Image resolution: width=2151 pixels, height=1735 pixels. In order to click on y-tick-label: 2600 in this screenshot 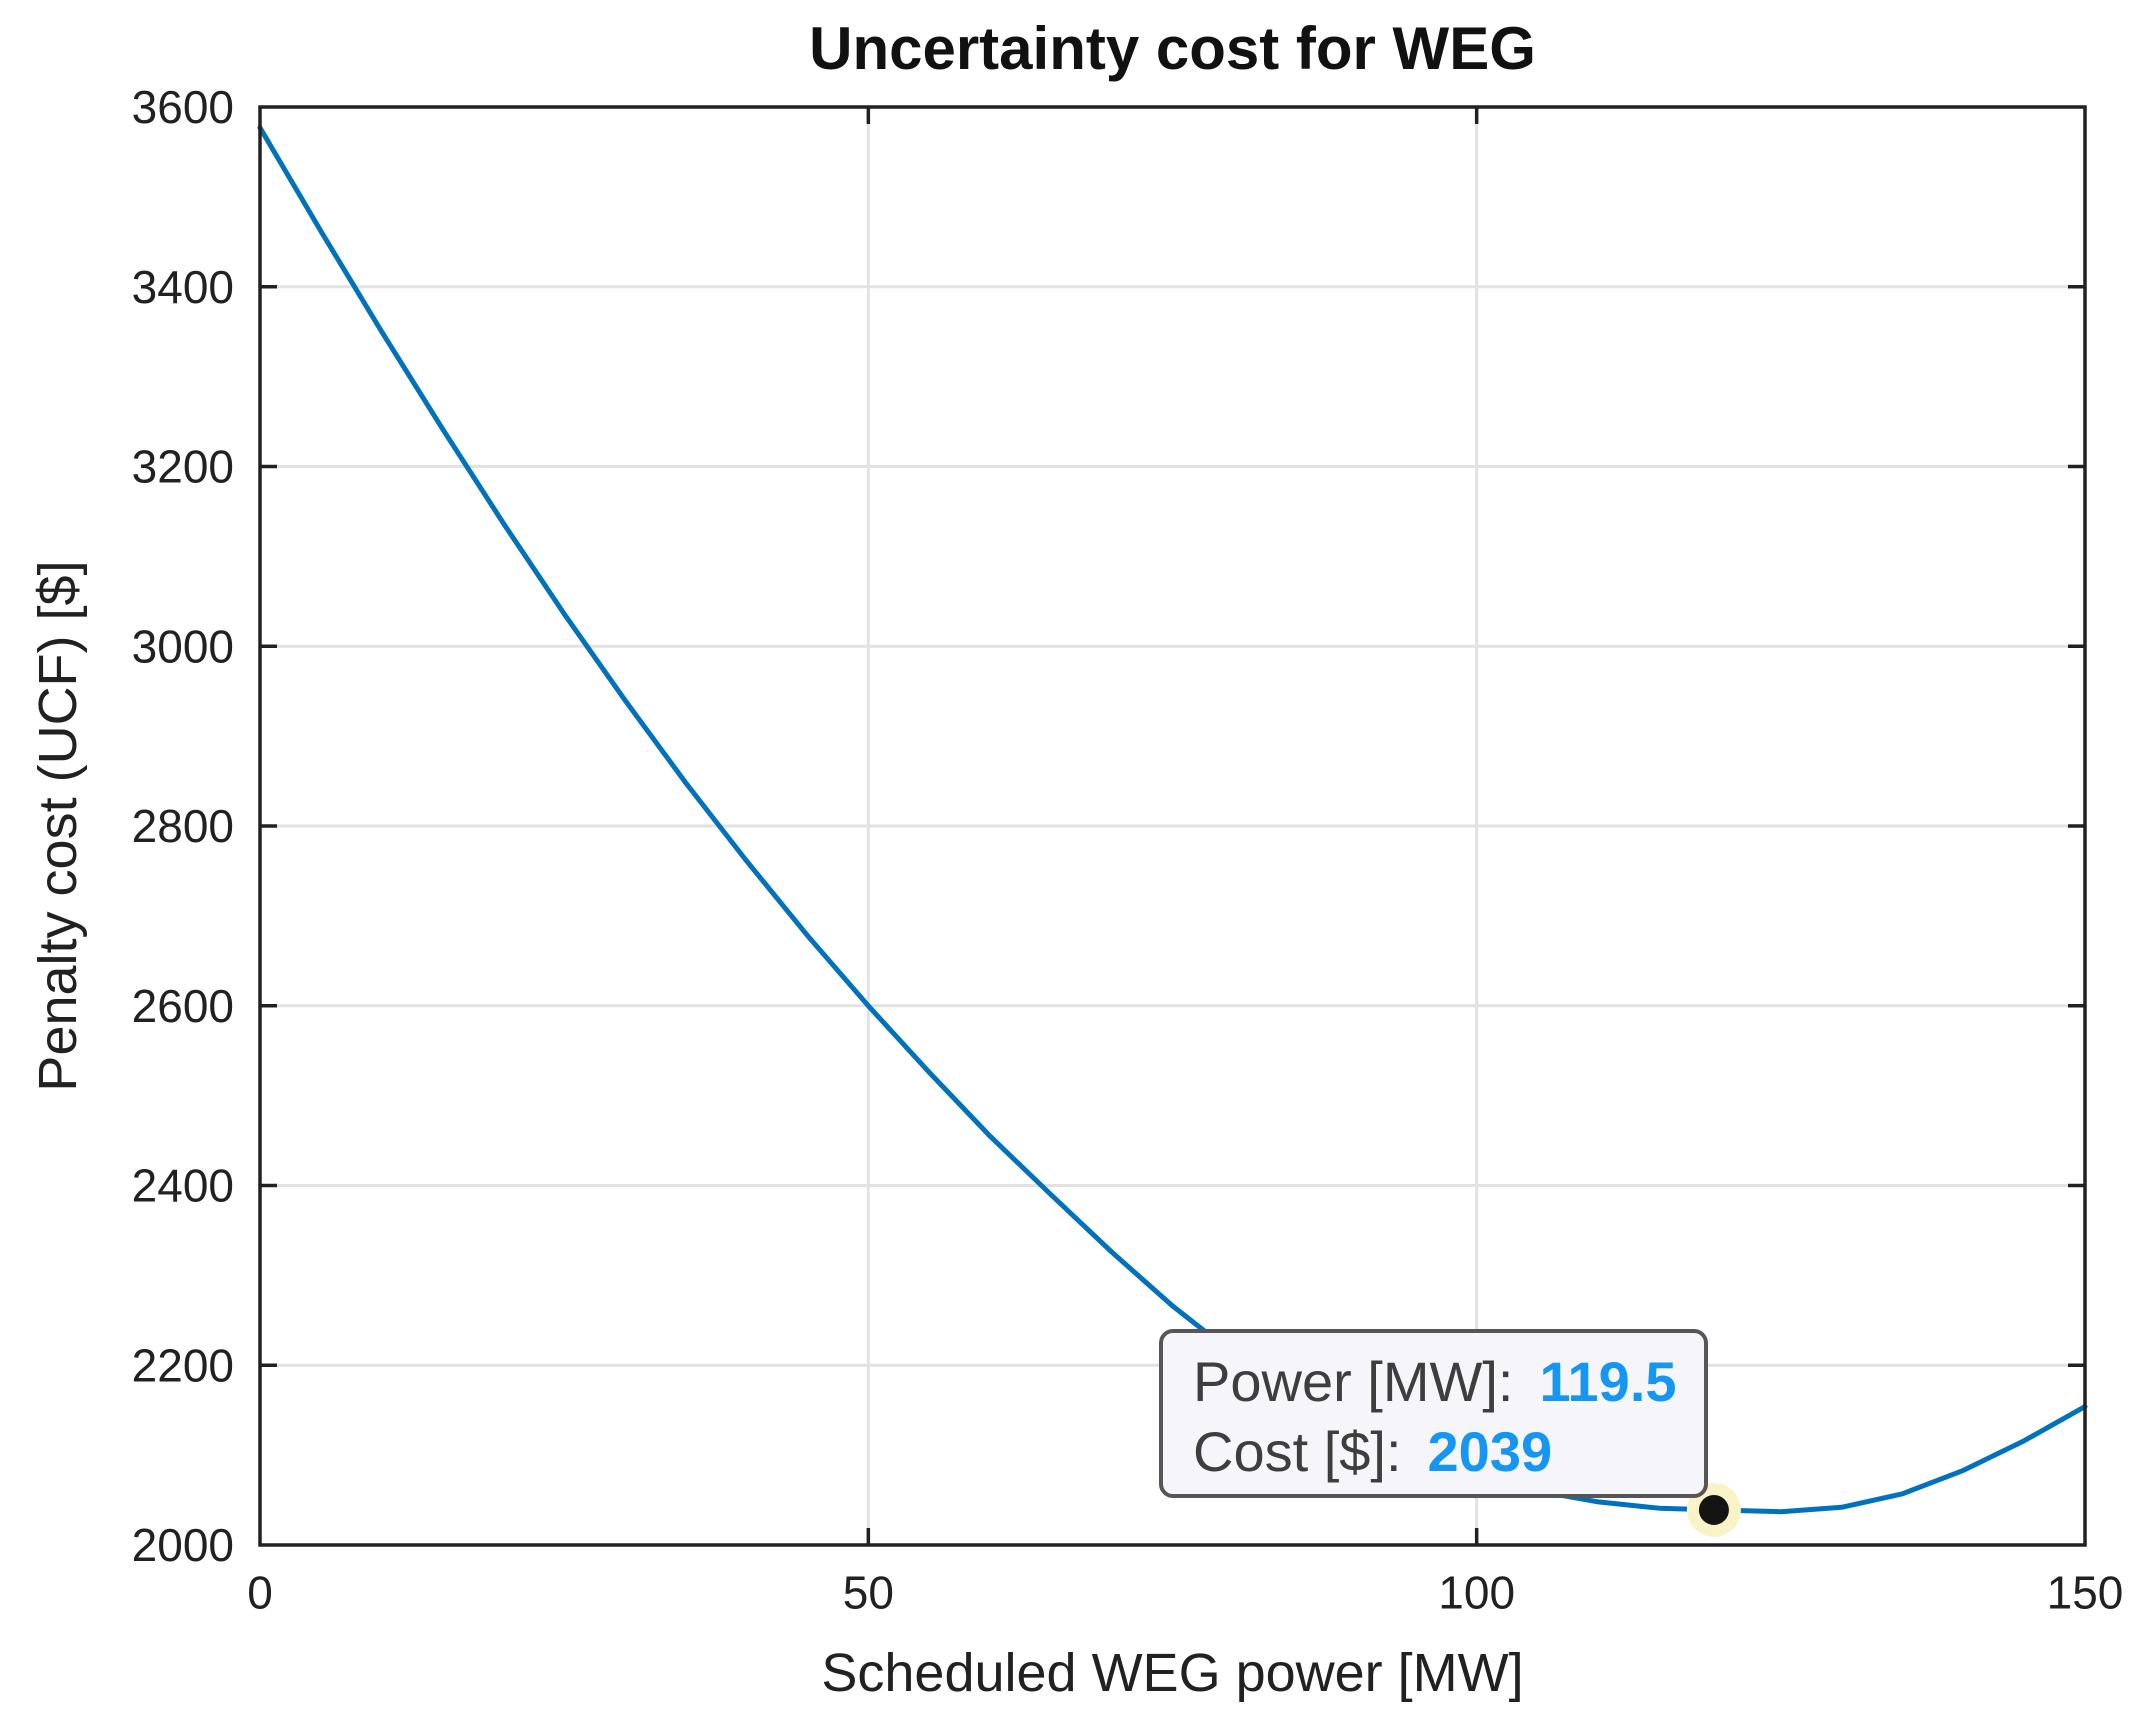, I will do `click(183, 1006)`.